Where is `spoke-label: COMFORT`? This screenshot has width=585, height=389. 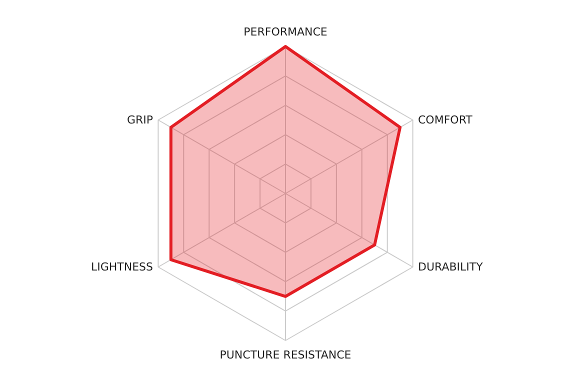 spoke-label: COMFORT is located at coordinates (445, 120).